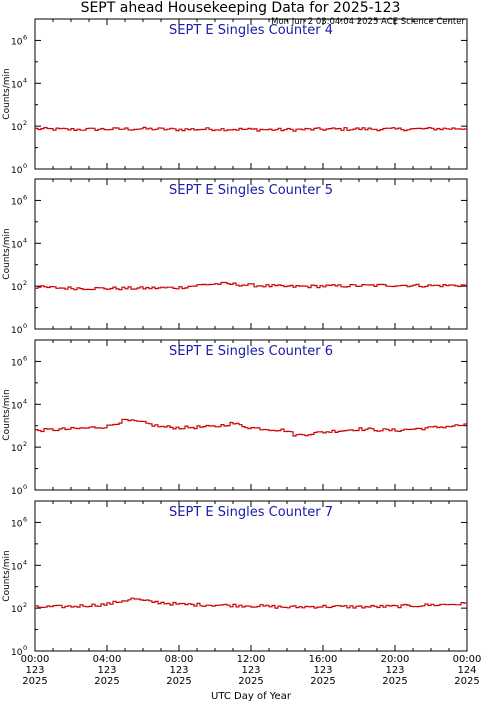  Describe the element at coordinates (251, 512) in the screenshot. I see `panel-title: SEPT E Singles Counter 7` at that location.